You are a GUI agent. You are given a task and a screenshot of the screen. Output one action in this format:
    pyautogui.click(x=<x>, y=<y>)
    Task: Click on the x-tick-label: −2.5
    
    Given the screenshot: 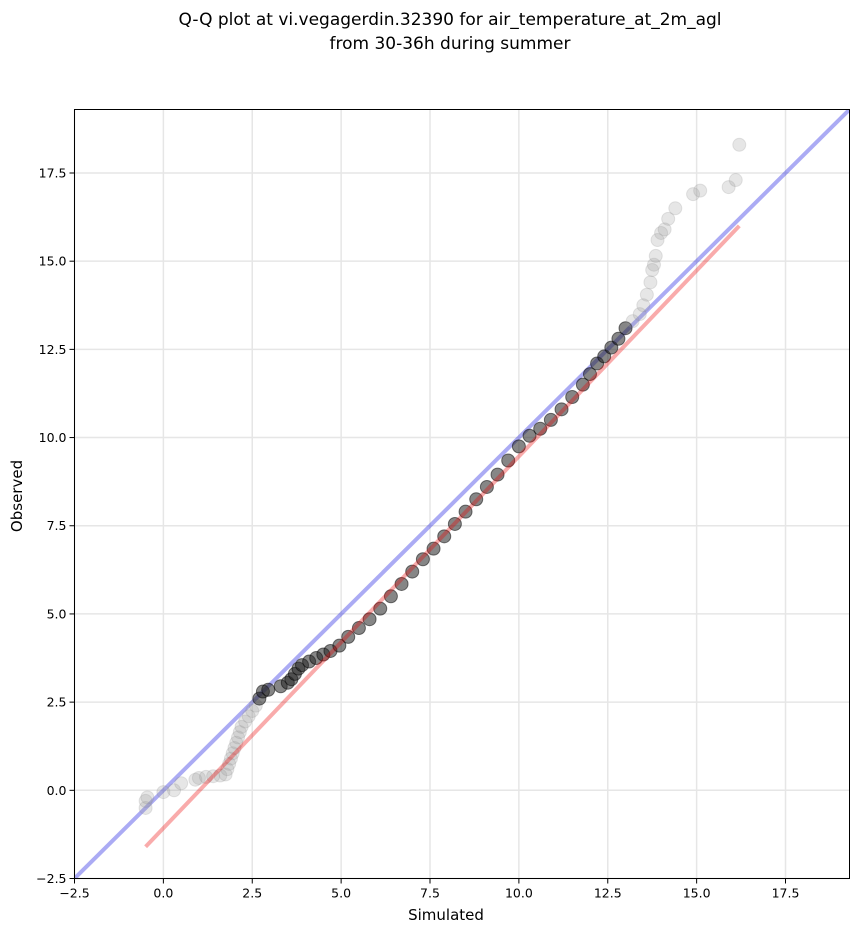 What is the action you would take?
    pyautogui.click(x=74, y=893)
    